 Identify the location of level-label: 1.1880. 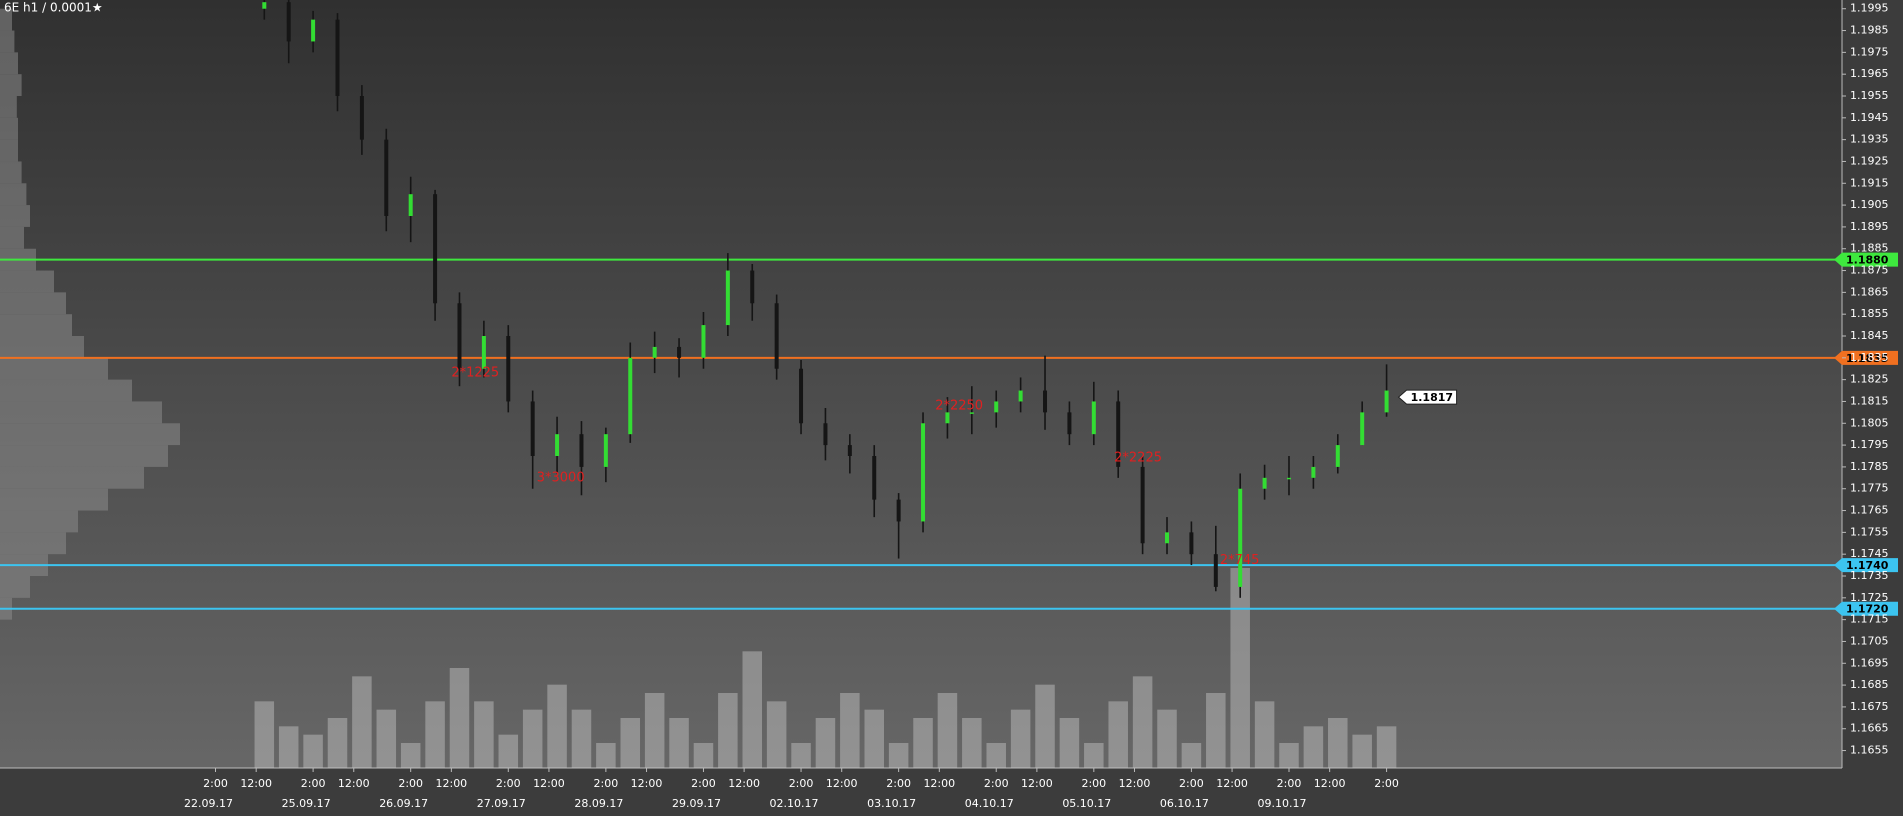
(1867, 260).